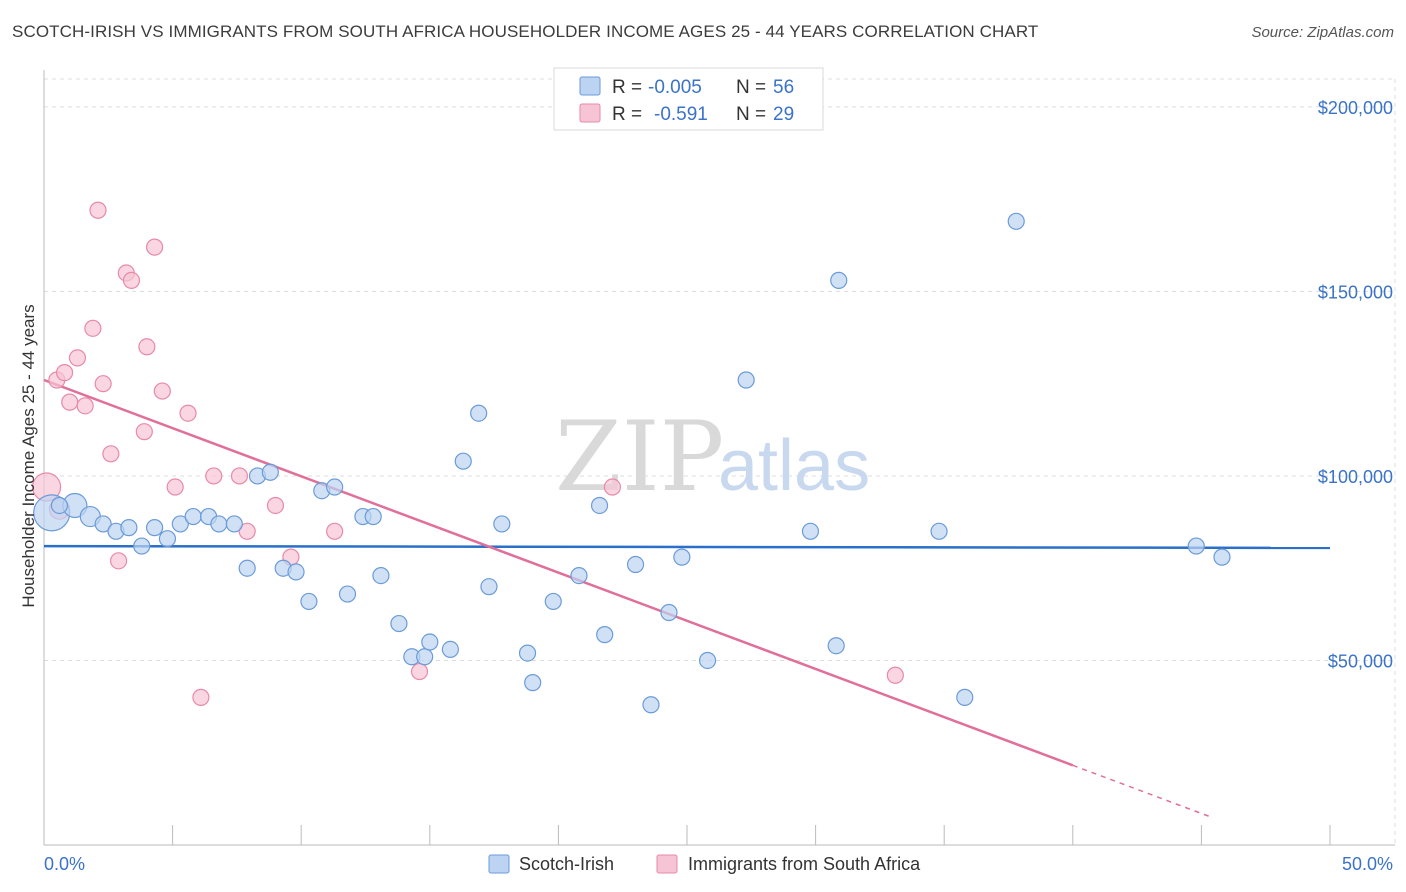 The width and height of the screenshot is (1406, 892). Describe the element at coordinates (681, 114) in the screenshot. I see `legend-r-value-2: -0.591` at that location.